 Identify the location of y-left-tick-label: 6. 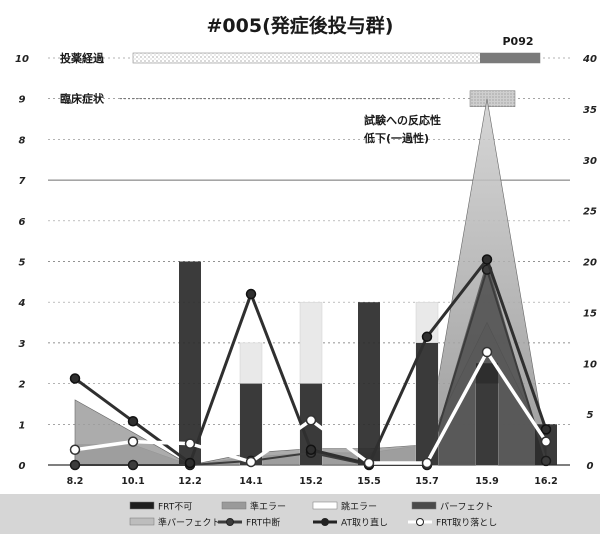
(22, 222).